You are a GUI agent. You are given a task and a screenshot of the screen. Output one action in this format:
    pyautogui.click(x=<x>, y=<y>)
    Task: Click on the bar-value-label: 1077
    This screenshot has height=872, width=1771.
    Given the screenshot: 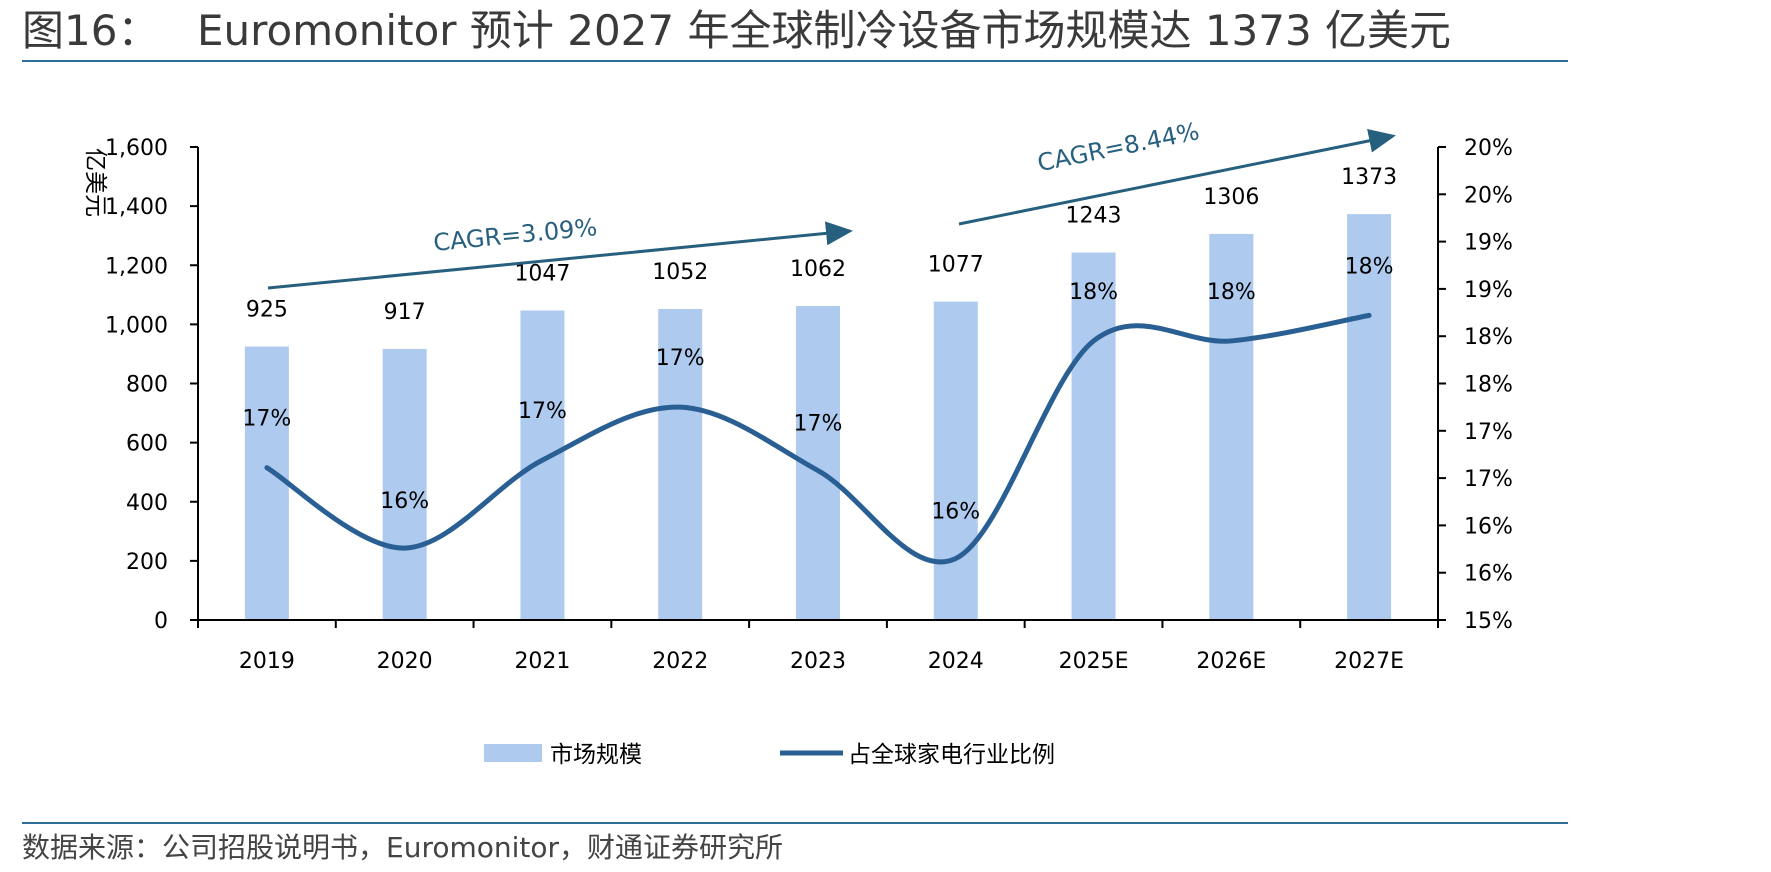 What is the action you would take?
    pyautogui.click(x=956, y=265)
    